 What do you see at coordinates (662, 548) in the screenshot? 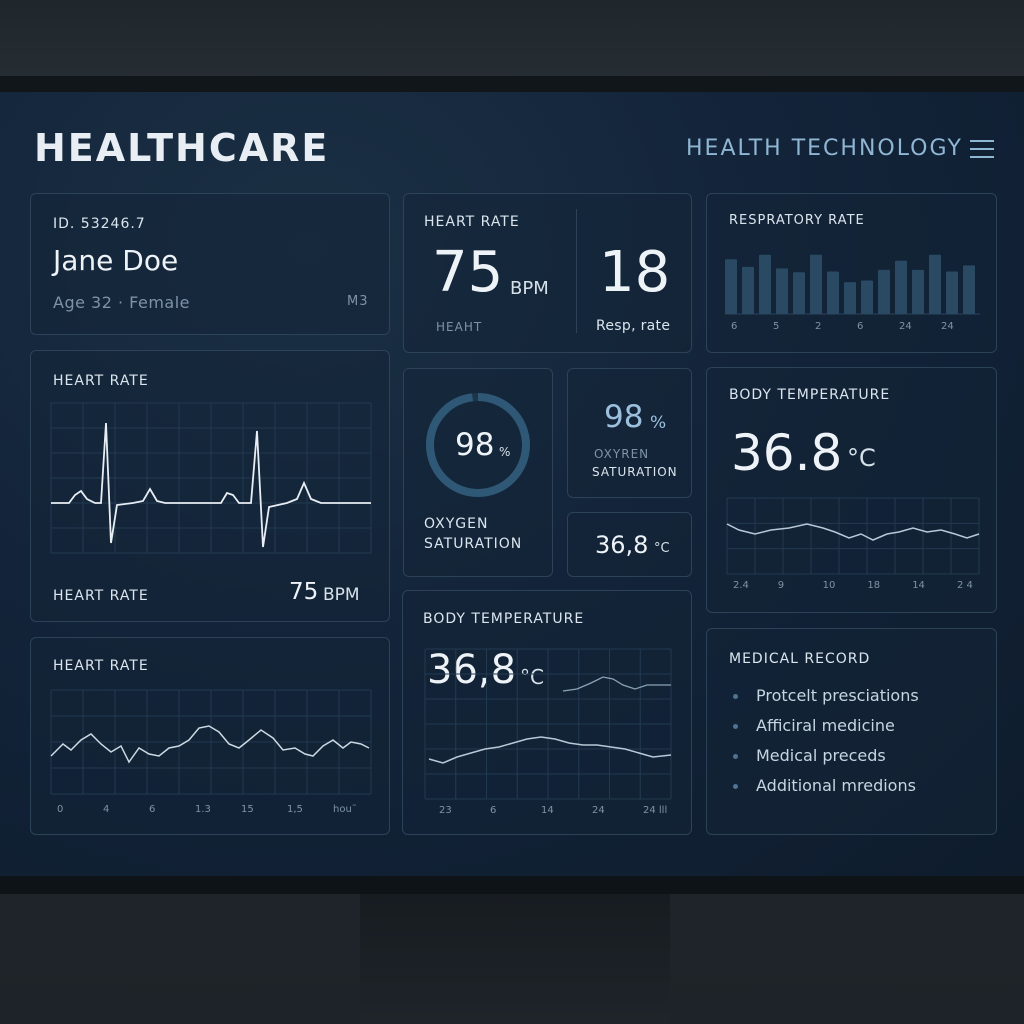
I see `temperature-small-unit: °C` at bounding box center [662, 548].